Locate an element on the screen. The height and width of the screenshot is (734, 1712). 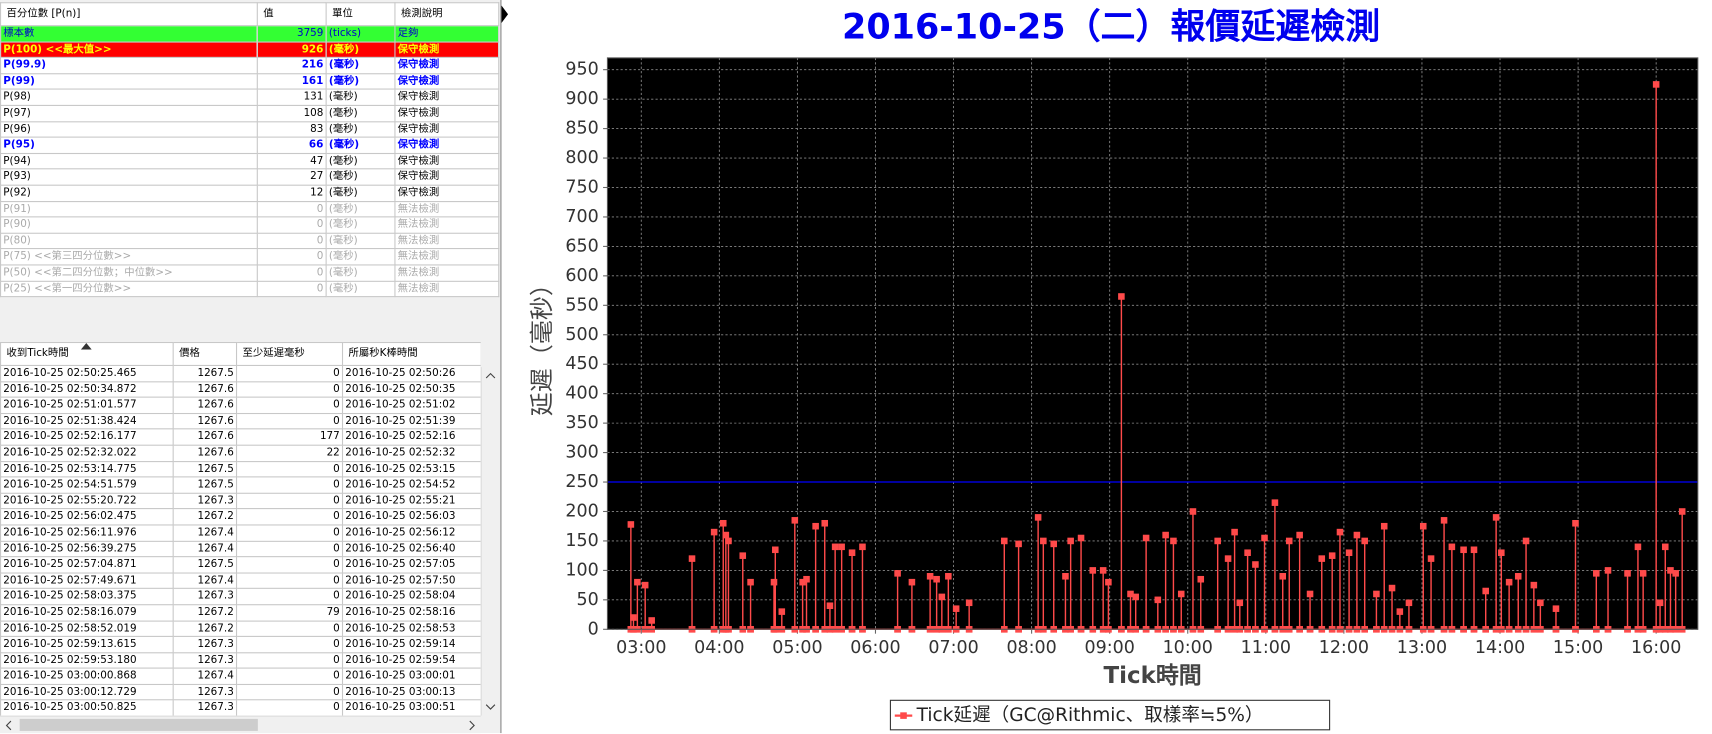
table-cell: 2016-10-25 02:56:40 is located at coordinates (411, 549).